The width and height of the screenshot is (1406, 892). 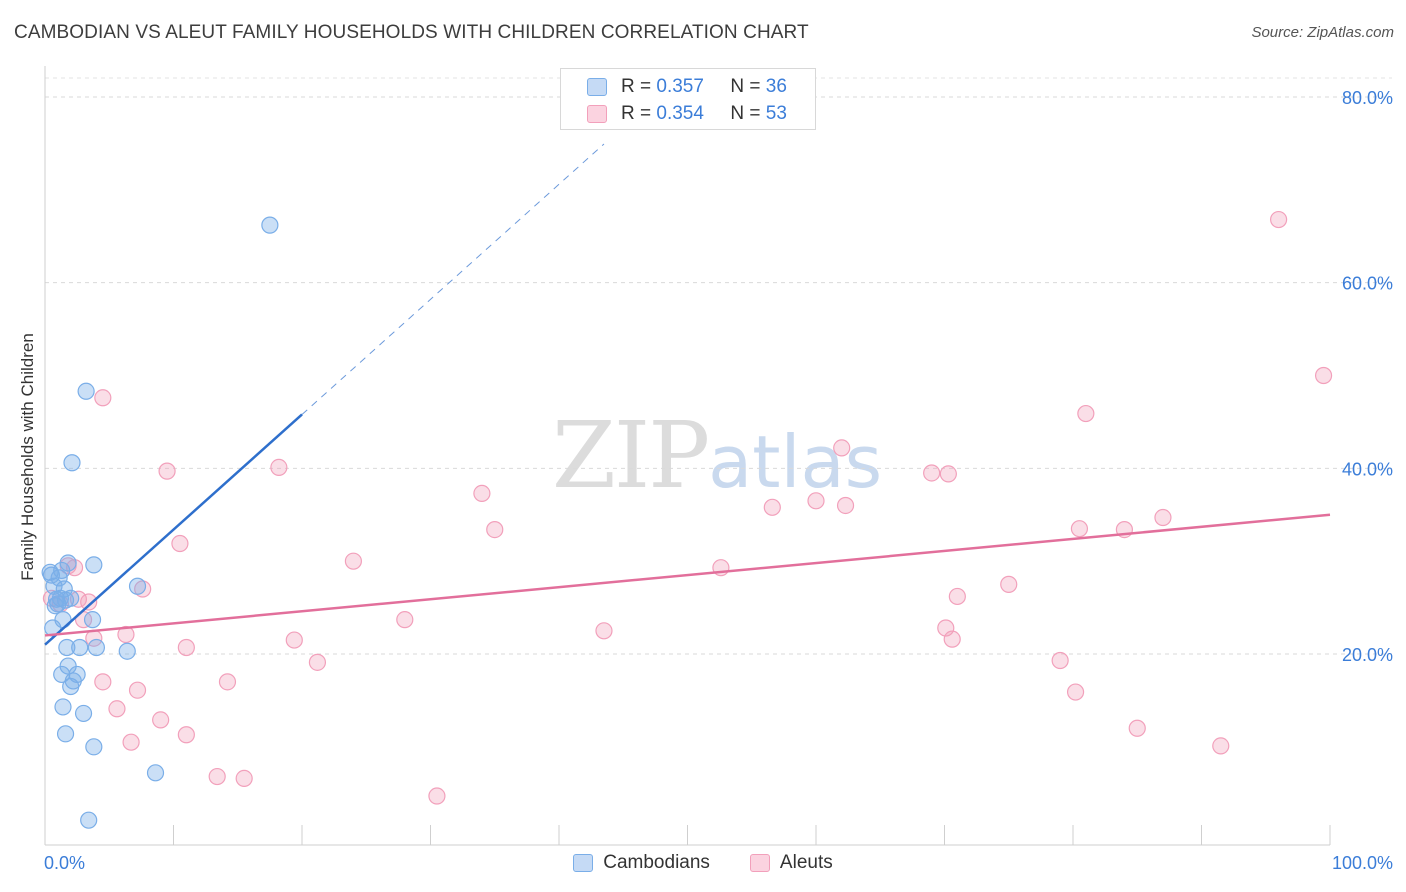 I want to click on series-swatch-cambodians, so click(x=583, y=863).